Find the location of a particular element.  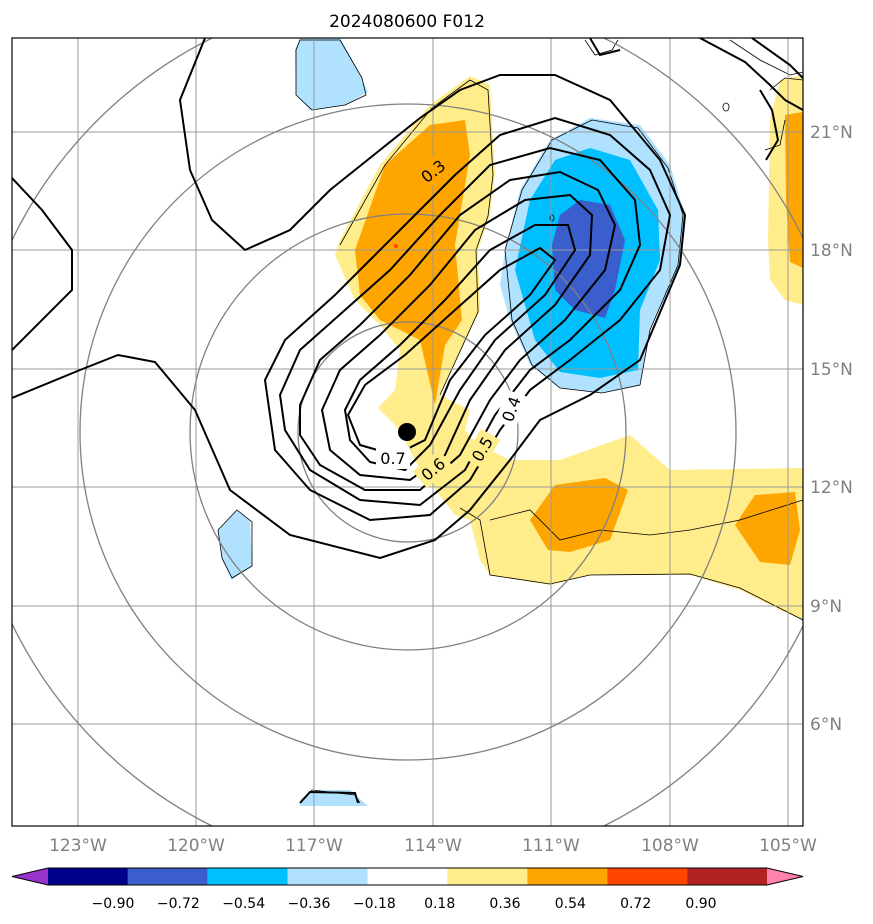

colorbar-tick-label: −0.18 is located at coordinates (374, 904).